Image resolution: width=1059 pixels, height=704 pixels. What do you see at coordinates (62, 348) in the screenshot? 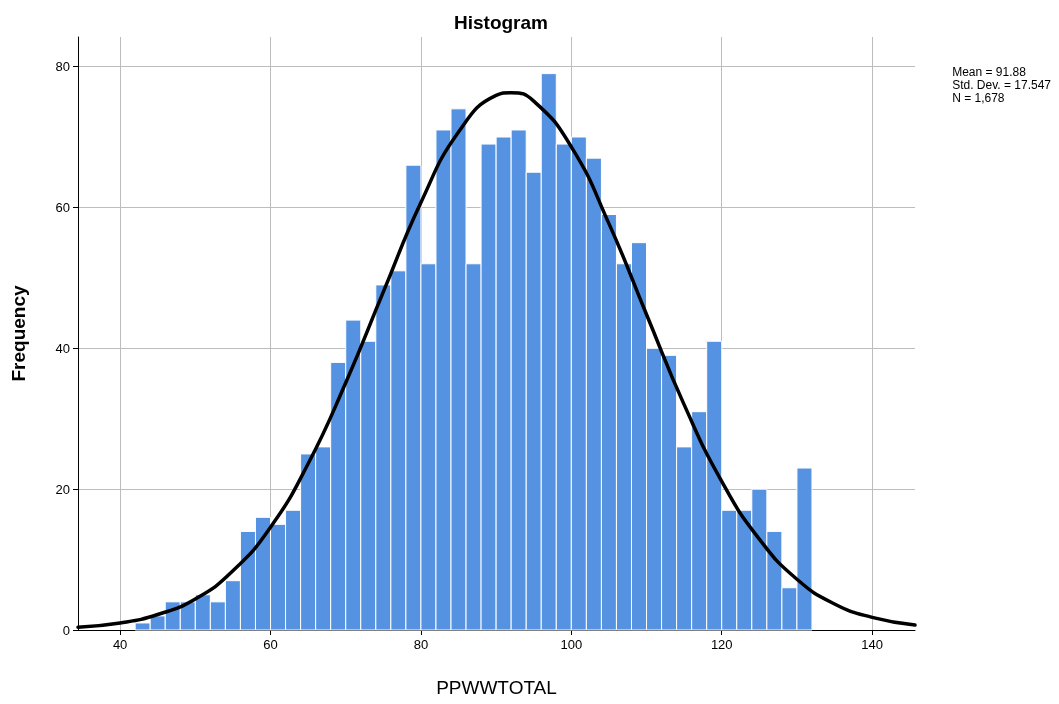
I see `y-tick-label: 40` at bounding box center [62, 348].